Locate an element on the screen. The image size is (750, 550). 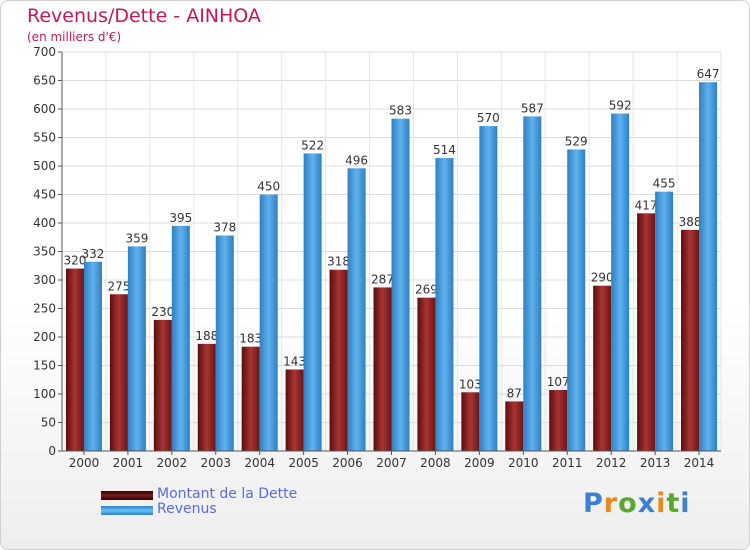
x-tick-label: 2004 is located at coordinates (259, 463).